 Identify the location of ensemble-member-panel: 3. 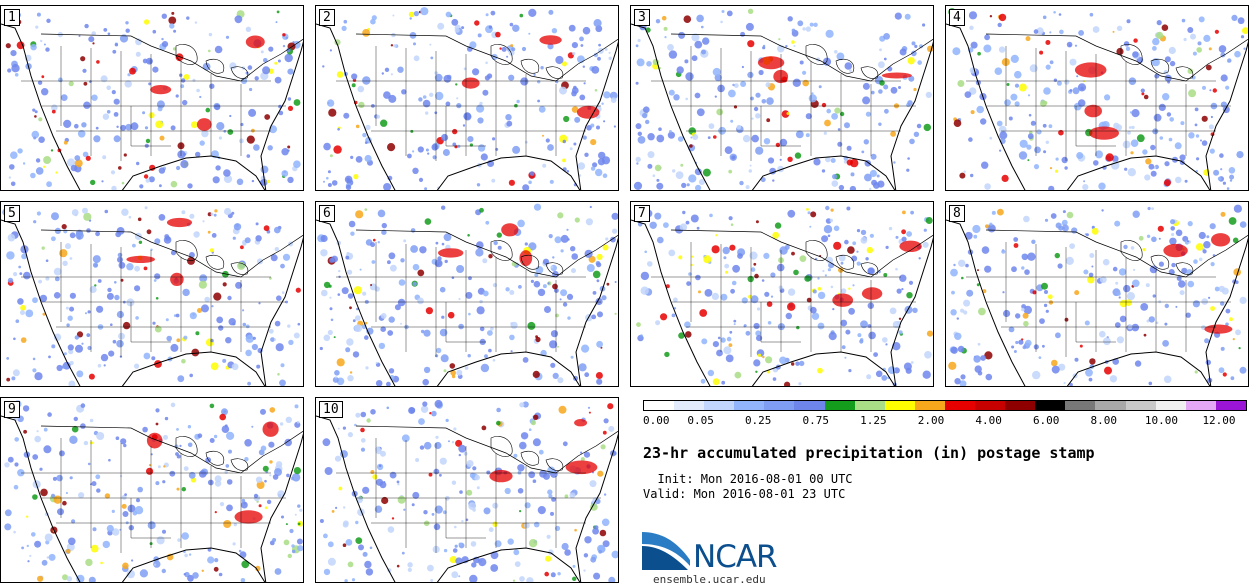
(782, 98).